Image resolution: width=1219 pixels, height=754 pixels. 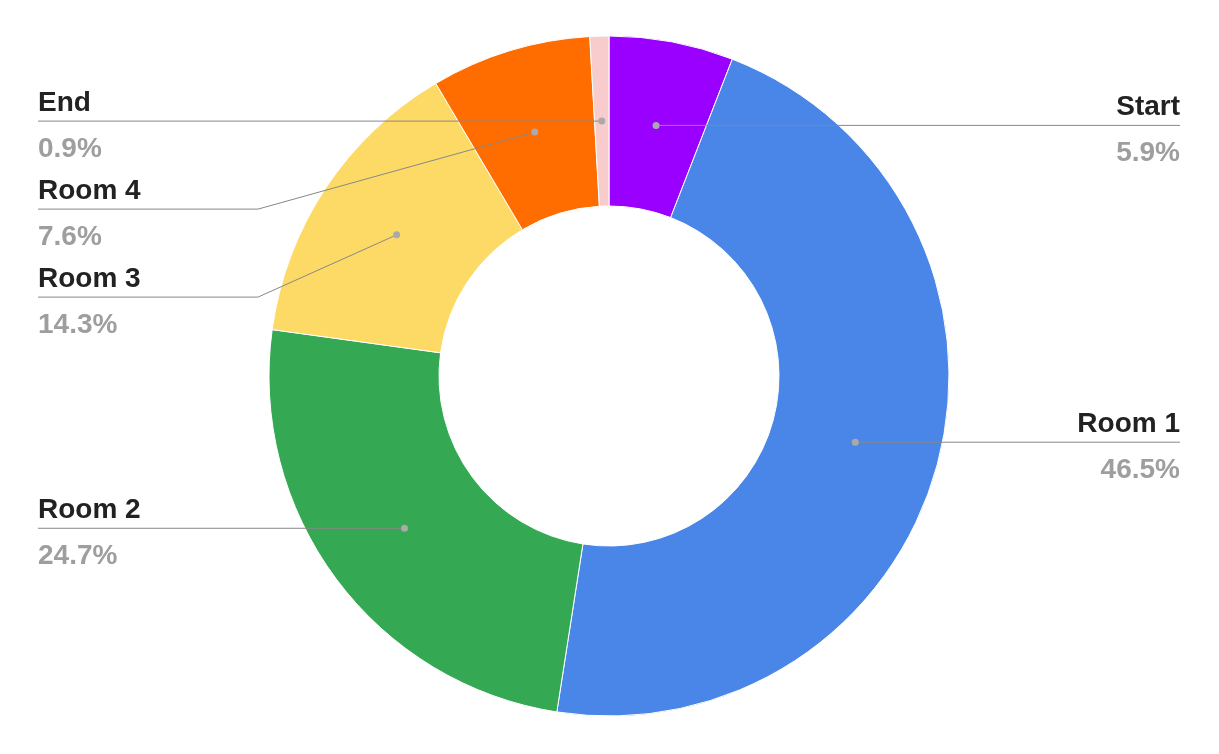 What do you see at coordinates (1148, 152) in the screenshot?
I see `data-label: 5.9%` at bounding box center [1148, 152].